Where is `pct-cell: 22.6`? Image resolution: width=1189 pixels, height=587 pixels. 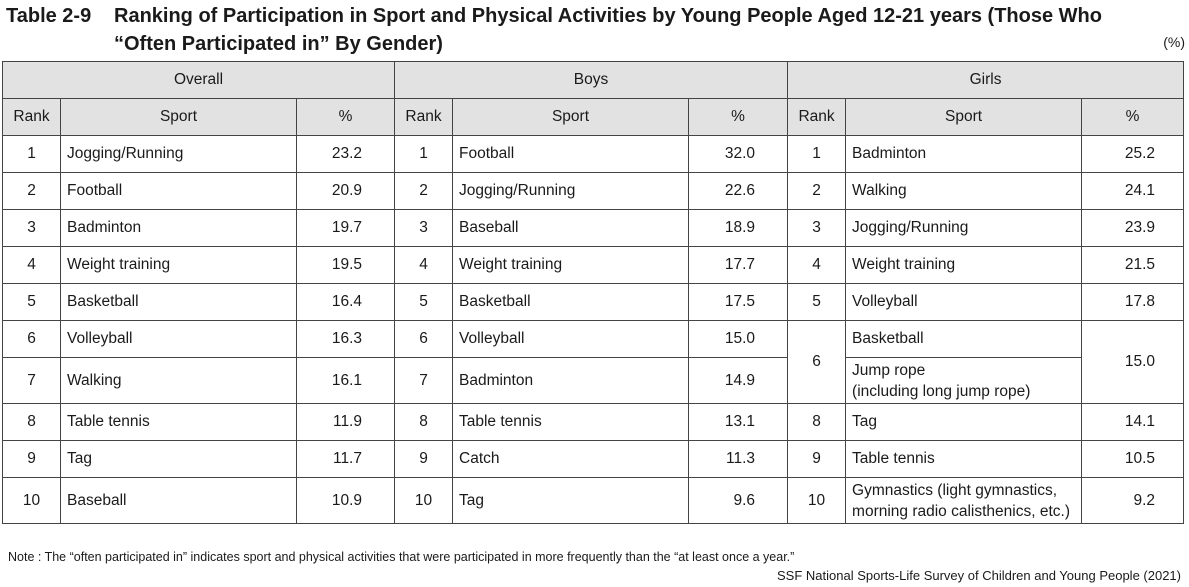
pct-cell: 22.6 is located at coordinates (738, 191).